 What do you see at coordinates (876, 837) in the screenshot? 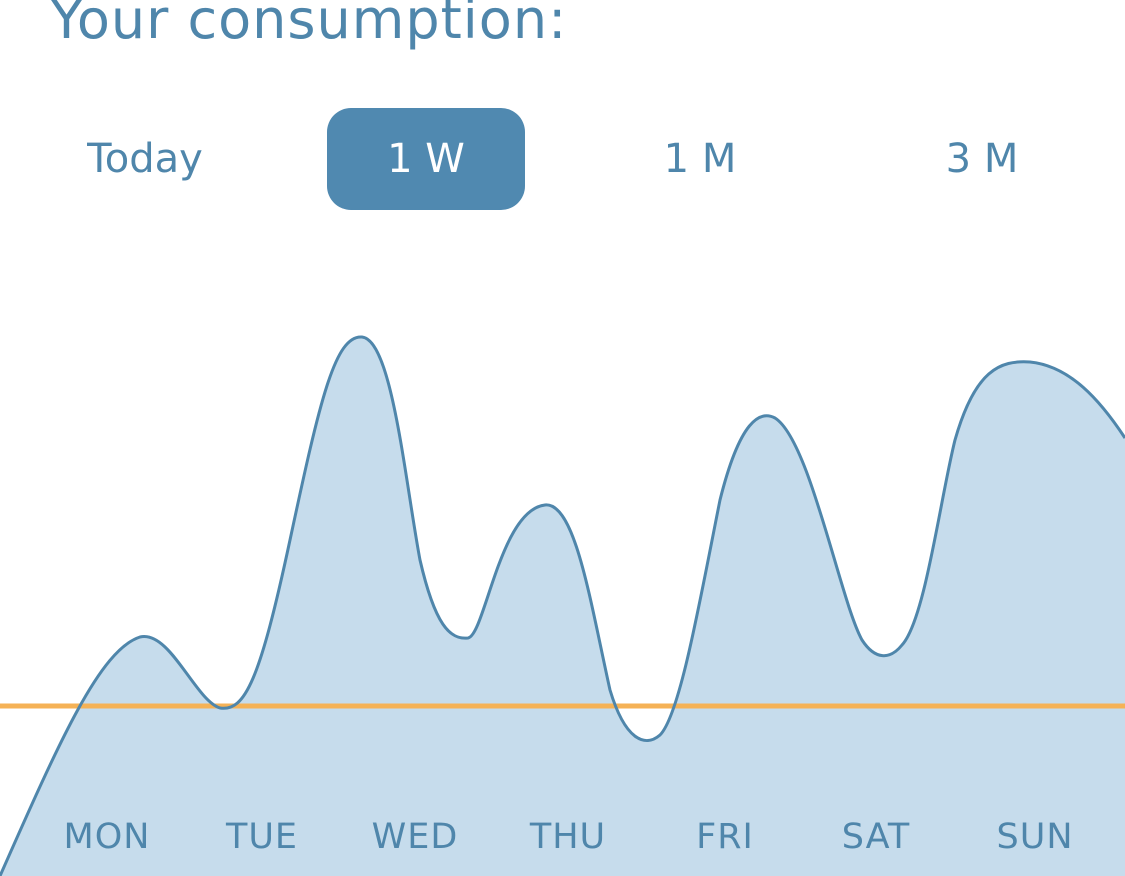
I see `x-tick-label-sat: SAT` at bounding box center [876, 837].